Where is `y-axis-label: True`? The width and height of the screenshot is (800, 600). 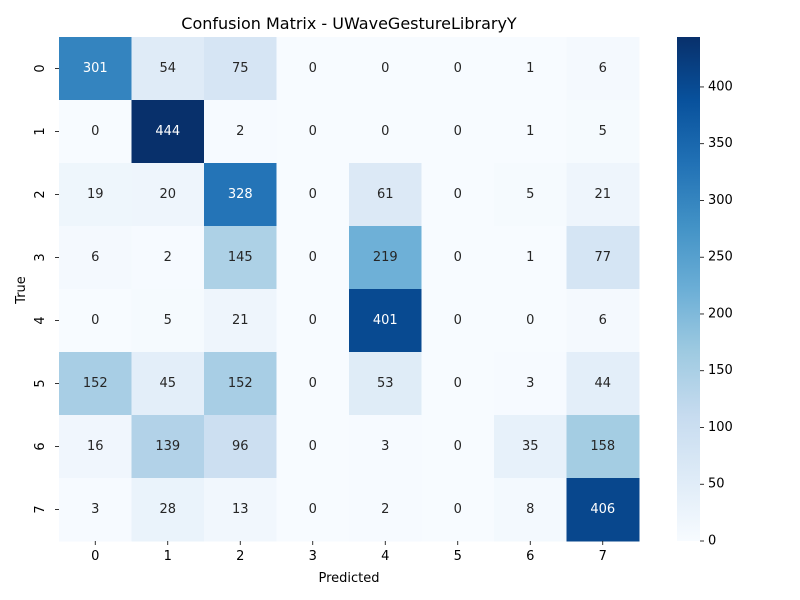 y-axis-label: True is located at coordinates (21, 290).